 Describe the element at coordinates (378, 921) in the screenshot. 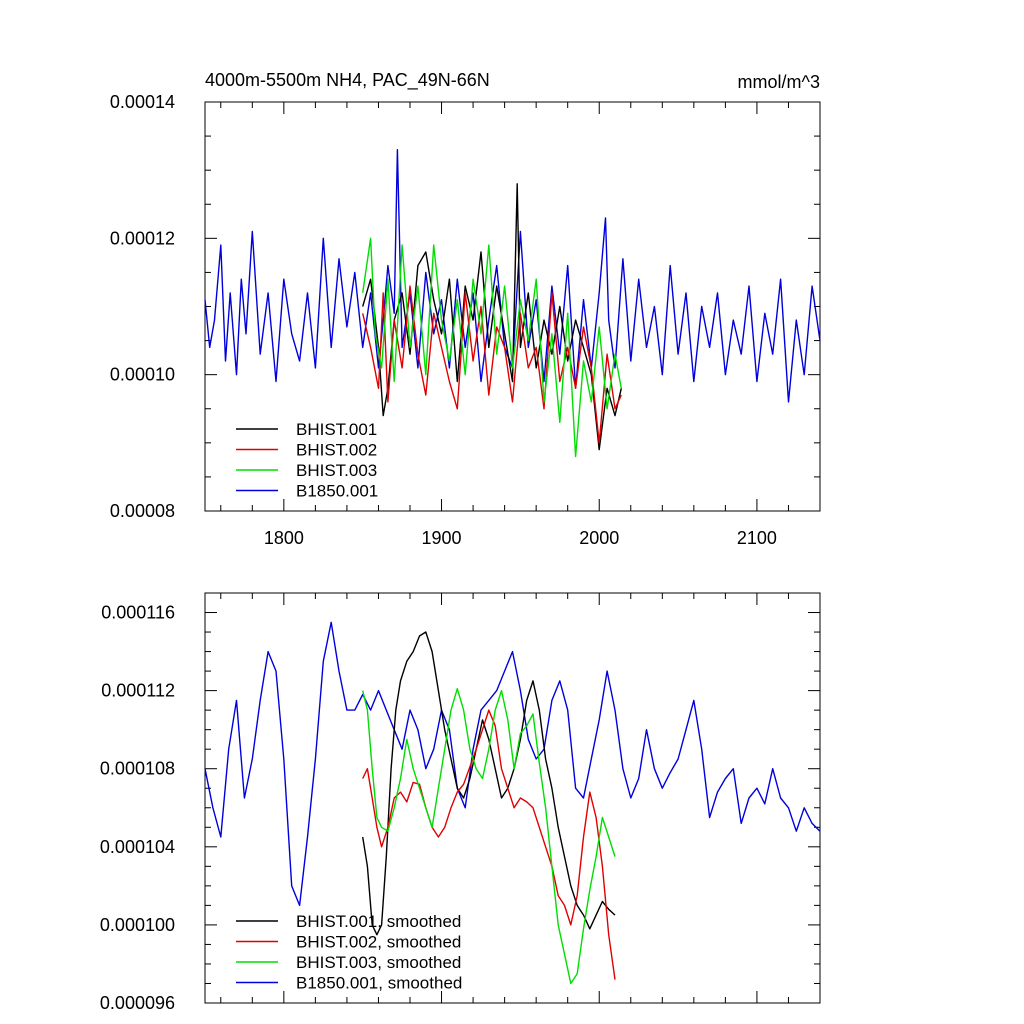

I see `legend-label: BHIST.001, smoothed` at that location.